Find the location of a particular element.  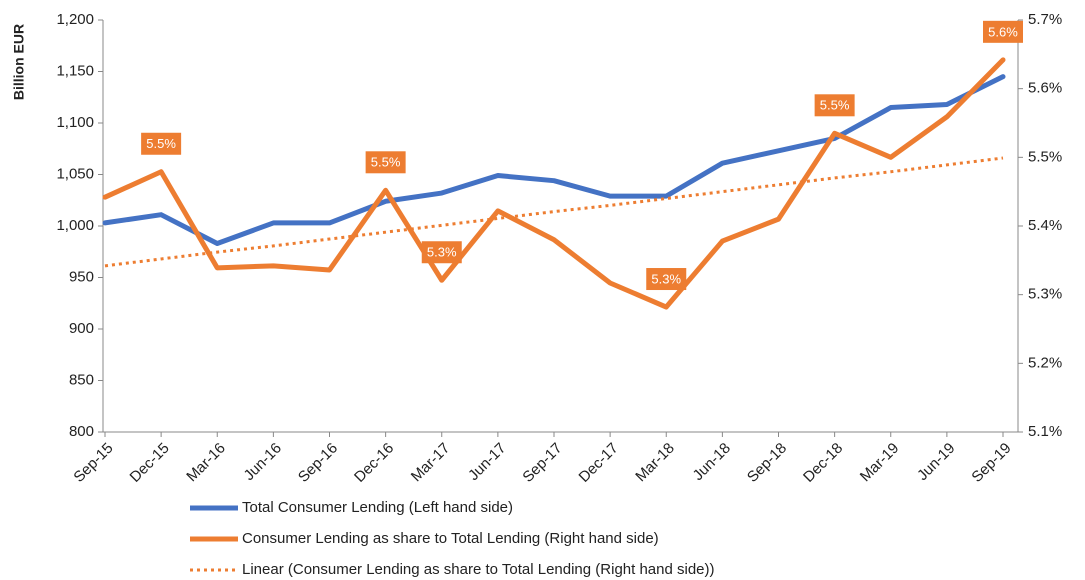

y2-tick-label: 5.2% is located at coordinates (1045, 362).